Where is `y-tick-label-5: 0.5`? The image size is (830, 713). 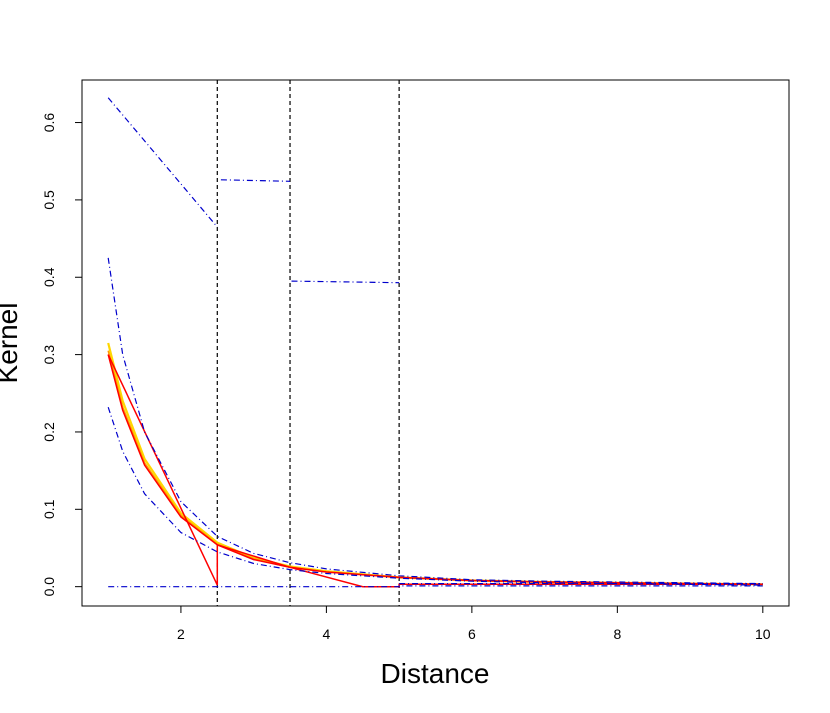 y-tick-label-5: 0.5 is located at coordinates (49, 200).